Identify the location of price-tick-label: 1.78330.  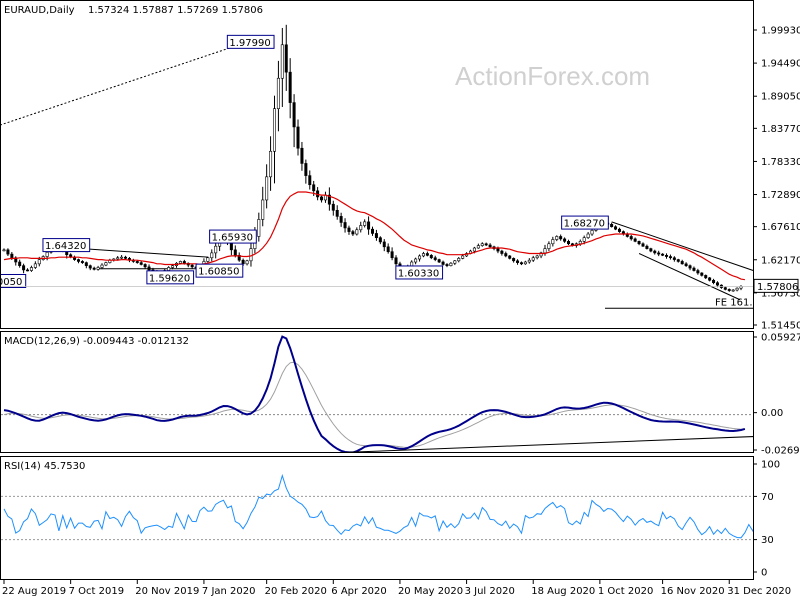
(780, 162).